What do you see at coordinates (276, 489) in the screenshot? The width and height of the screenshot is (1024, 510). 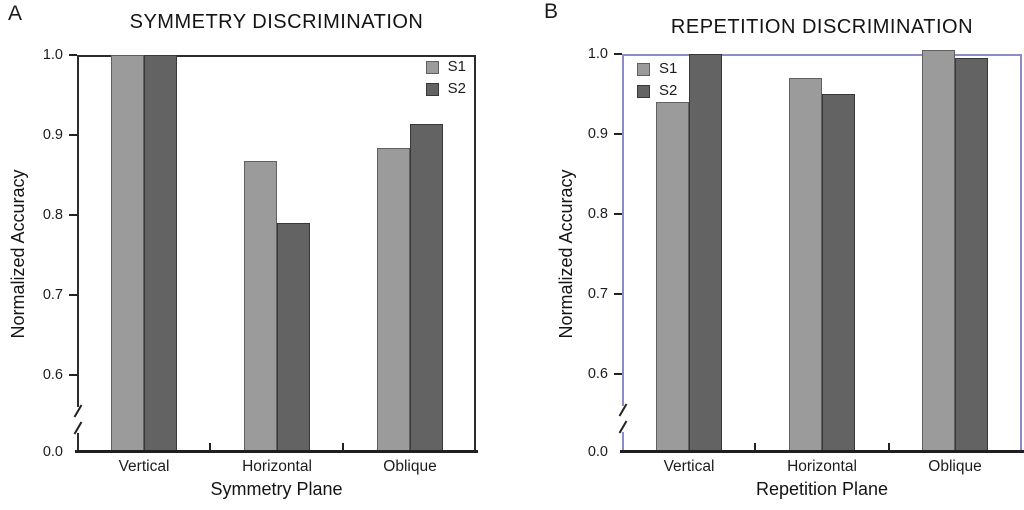 I see `x-axis-label: Symmetry Plane` at bounding box center [276, 489].